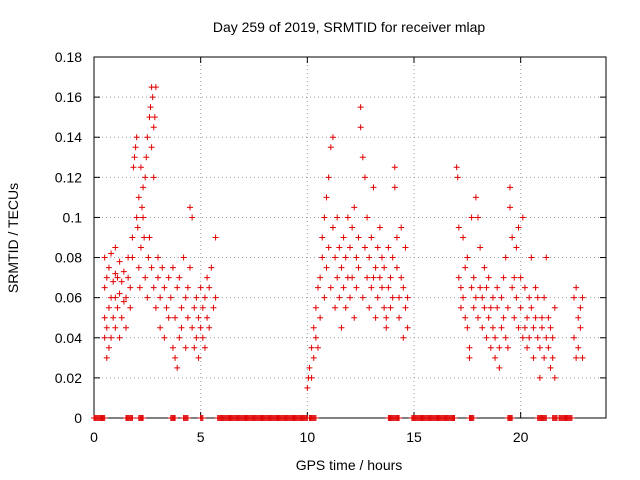 The image size is (640, 480). What do you see at coordinates (68, 237) in the screenshot?
I see `y-tick-labels: 0 0.02 0.04 0.06 0.08 0.1 0.12 0.14 0.16 0.18` at bounding box center [68, 237].